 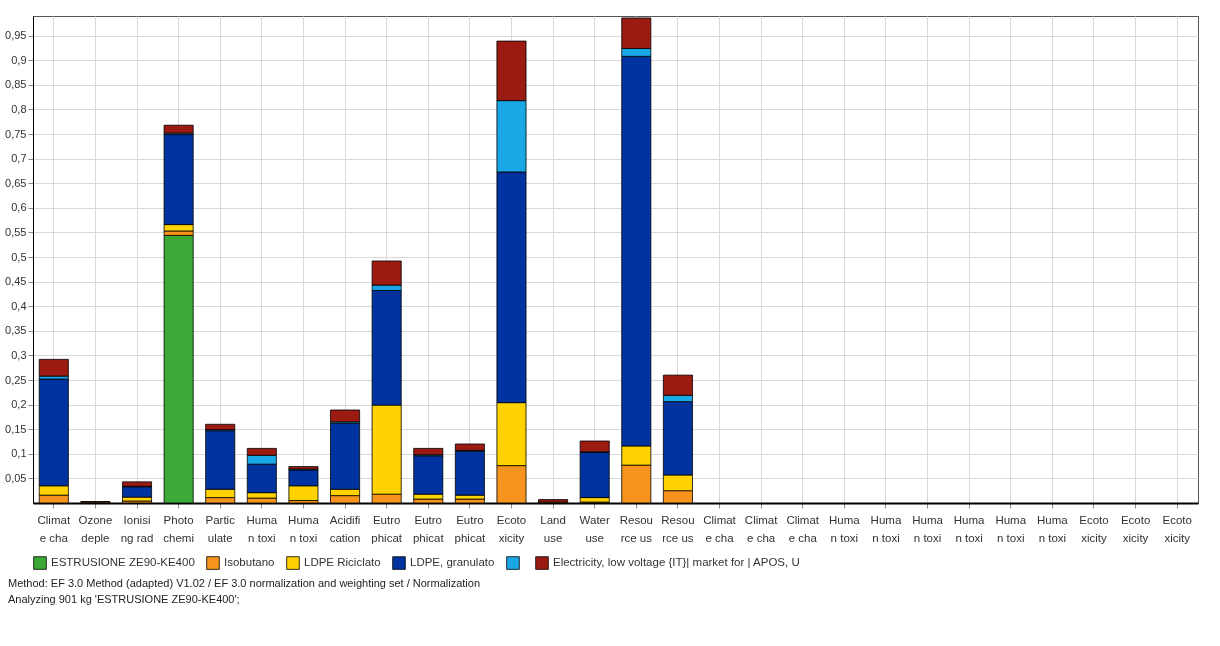 What do you see at coordinates (16, 428) in the screenshot?
I see `y-tick-label: 0,15` at bounding box center [16, 428].